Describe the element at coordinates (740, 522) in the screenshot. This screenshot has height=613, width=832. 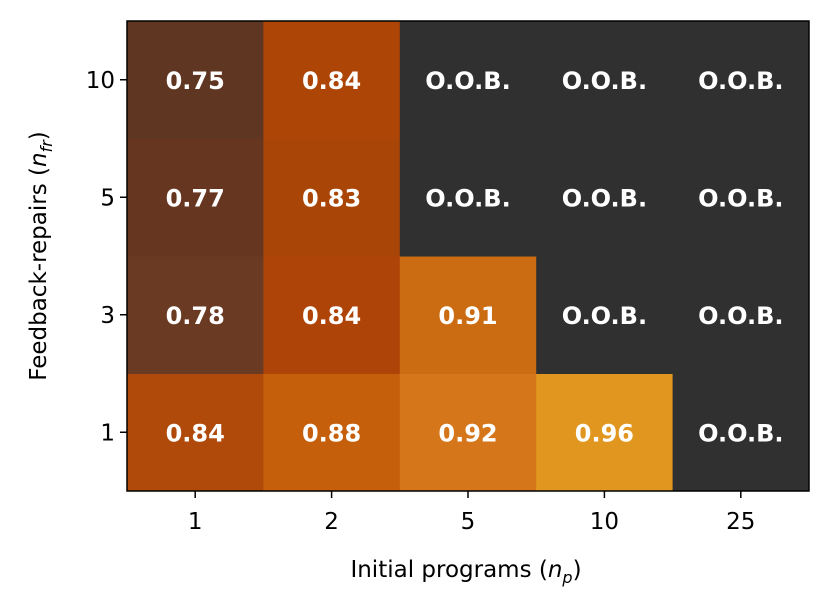
I see `x-tick-label: 25` at that location.